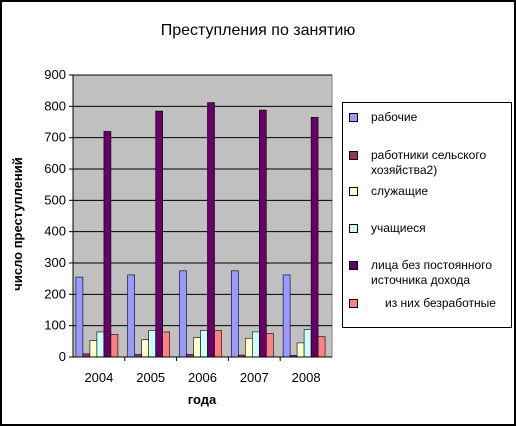 The width and height of the screenshot is (516, 426). I want to click on y-axis-title: число преступлений, so click(17, 223).